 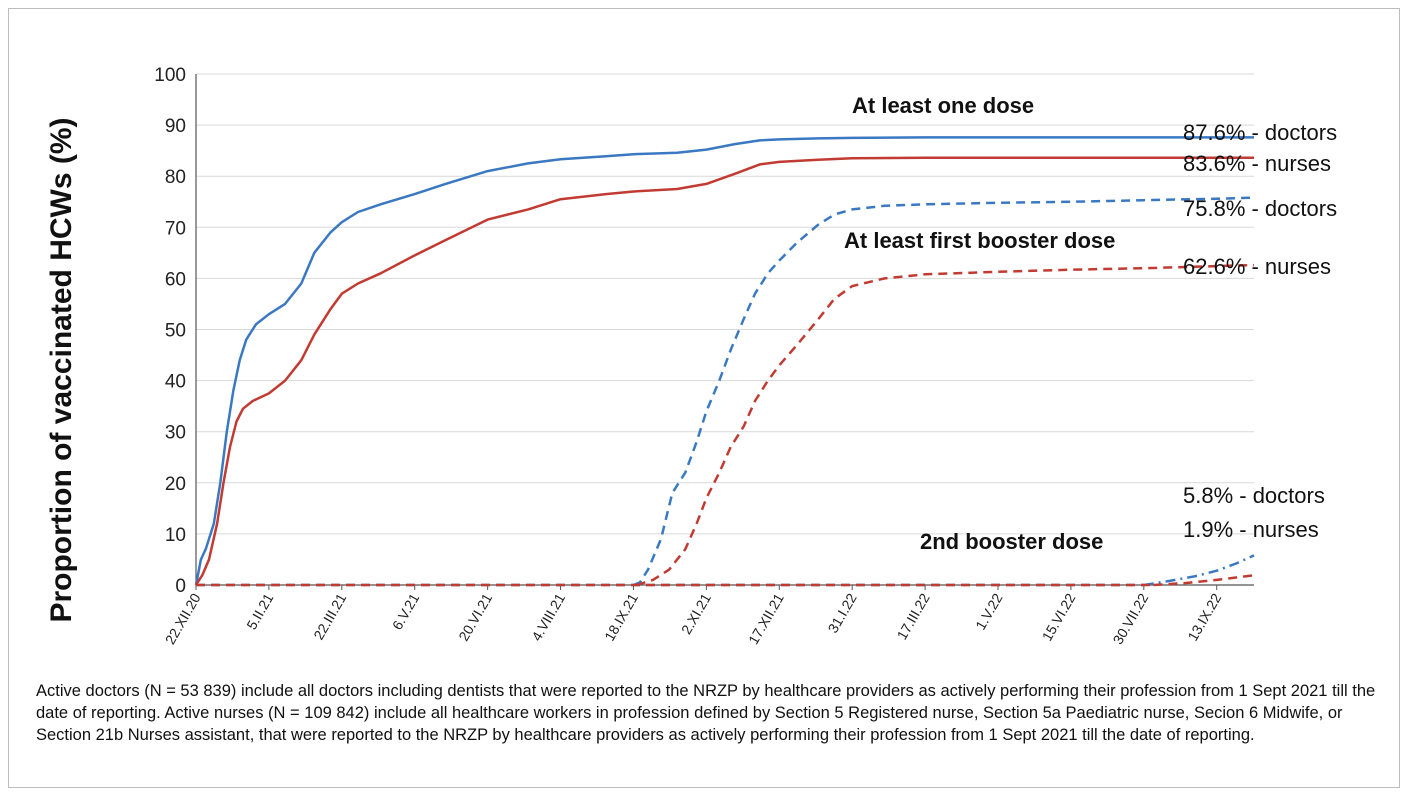 I want to click on x-tick-label: 6.V.21, so click(x=406, y=611).